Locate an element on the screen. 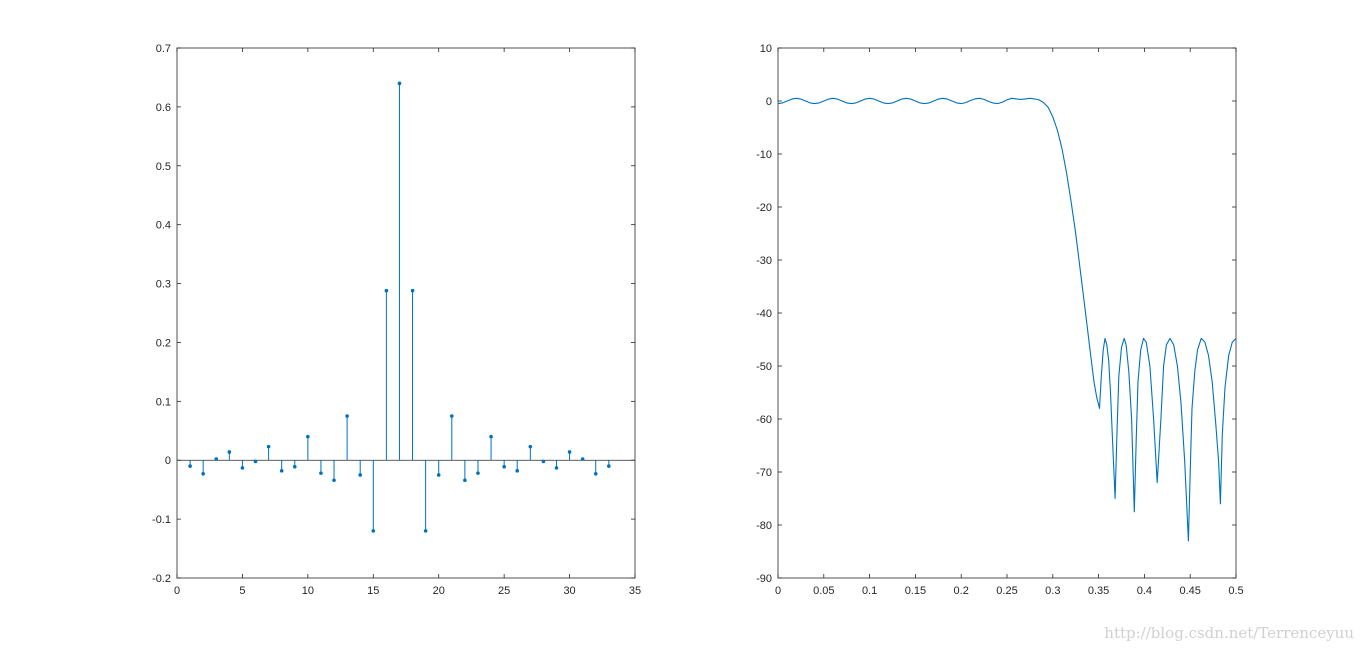 The height and width of the screenshot is (650, 1366). x-tick-label: 0.25 is located at coordinates (1006, 591).